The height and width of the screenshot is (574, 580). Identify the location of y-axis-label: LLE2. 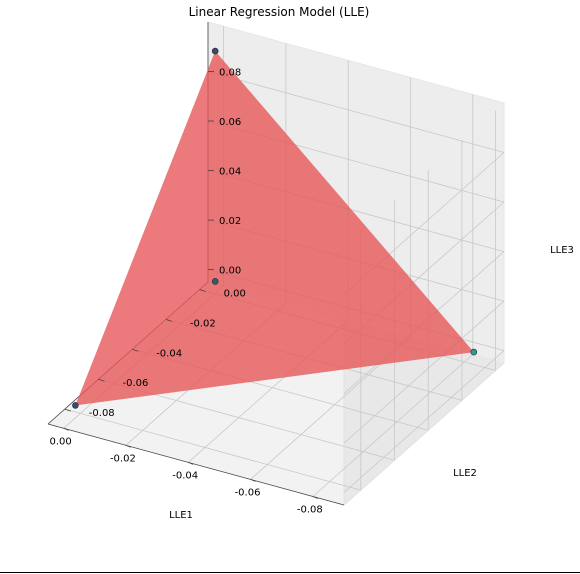
(465, 473).